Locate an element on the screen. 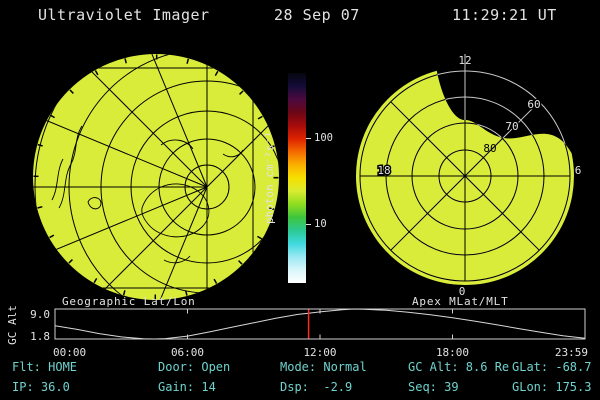 Image resolution: width=600 pixels, height=400 pixels. y-max-label: 9.0 is located at coordinates (40, 314).